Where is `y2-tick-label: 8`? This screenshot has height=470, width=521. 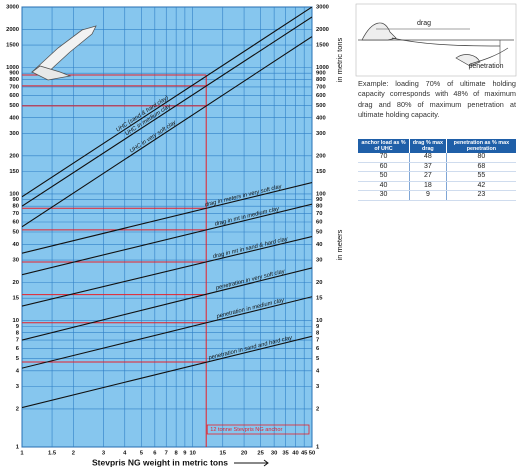 y2-tick-label: 8 is located at coordinates (318, 333).